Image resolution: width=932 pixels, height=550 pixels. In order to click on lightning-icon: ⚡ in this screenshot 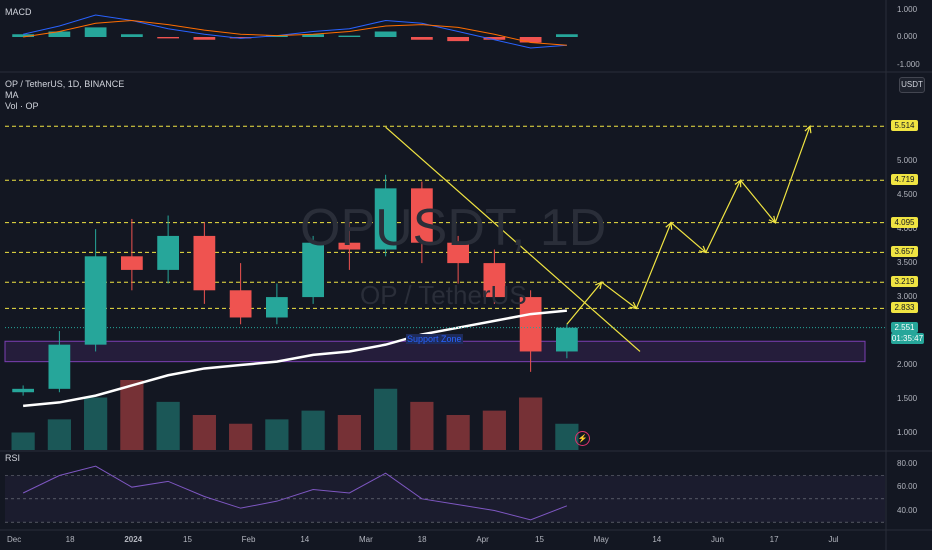, I will do `click(582, 438)`.